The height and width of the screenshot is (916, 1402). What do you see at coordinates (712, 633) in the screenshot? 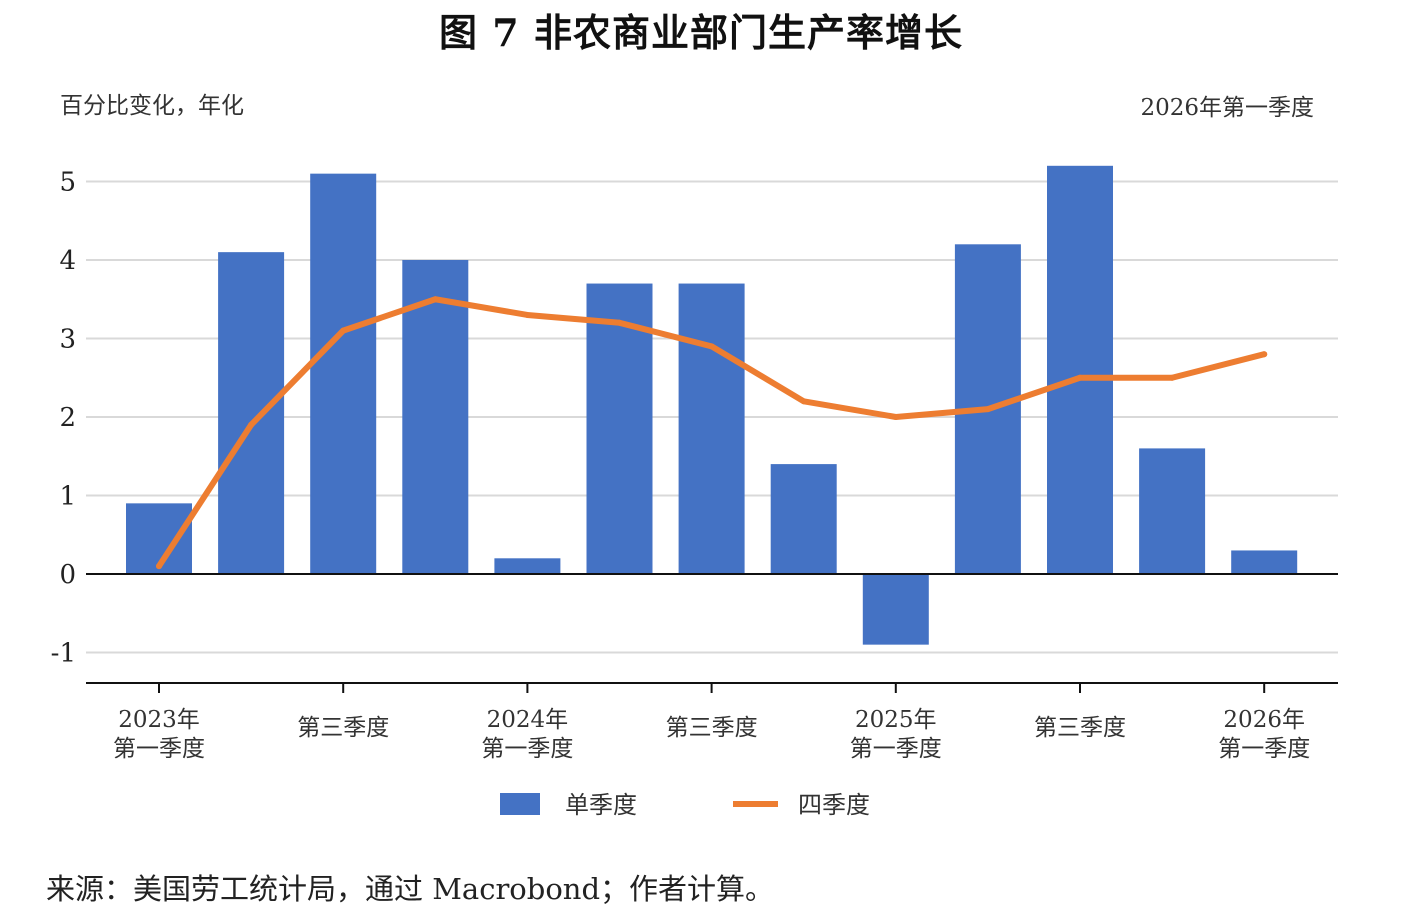
I see `axes` at bounding box center [712, 633].